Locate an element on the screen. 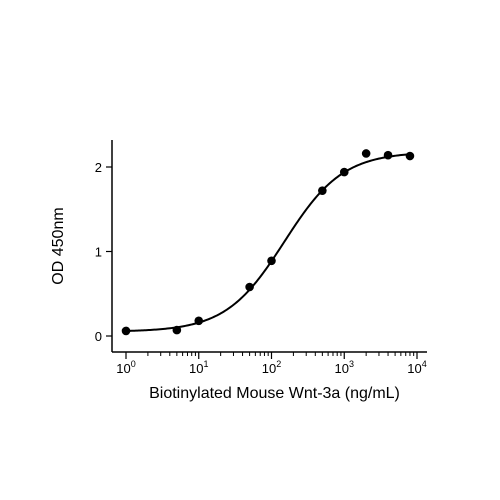 The height and width of the screenshot is (500, 500). y-tick-label: 0 is located at coordinates (98, 336).